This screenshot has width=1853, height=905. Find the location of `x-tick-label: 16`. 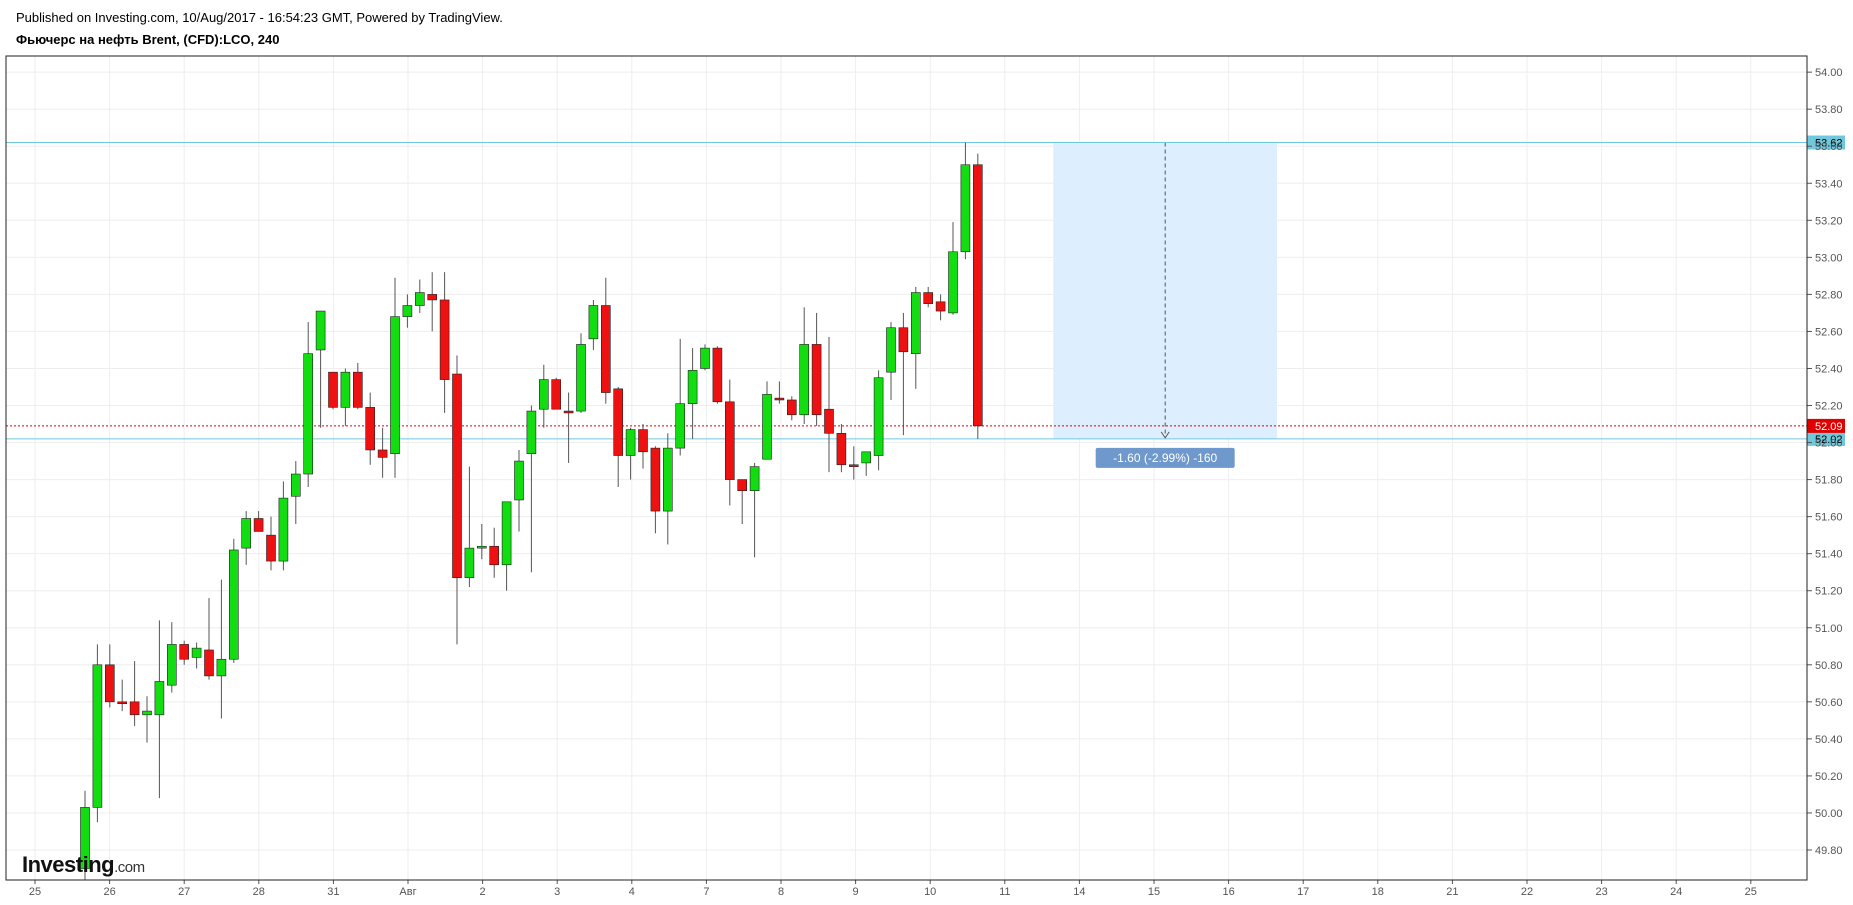

x-tick-label: 16 is located at coordinates (1228, 892).